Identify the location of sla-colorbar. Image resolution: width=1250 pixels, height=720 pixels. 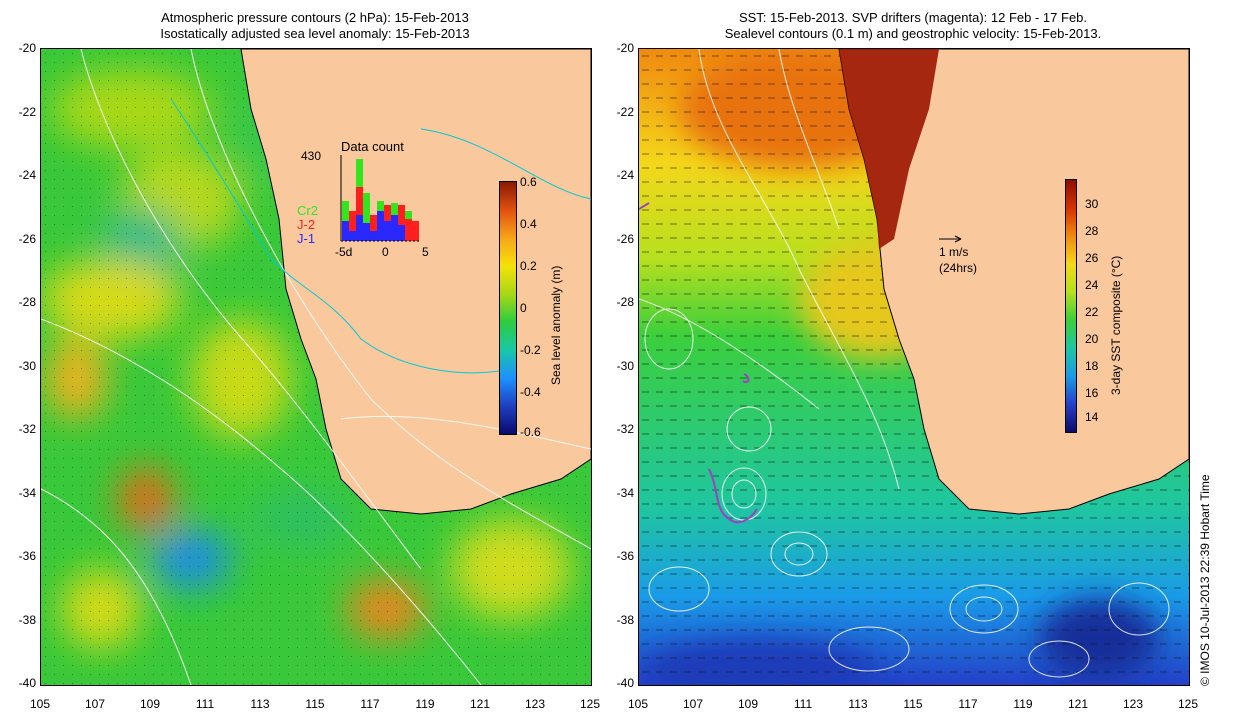
(508, 308).